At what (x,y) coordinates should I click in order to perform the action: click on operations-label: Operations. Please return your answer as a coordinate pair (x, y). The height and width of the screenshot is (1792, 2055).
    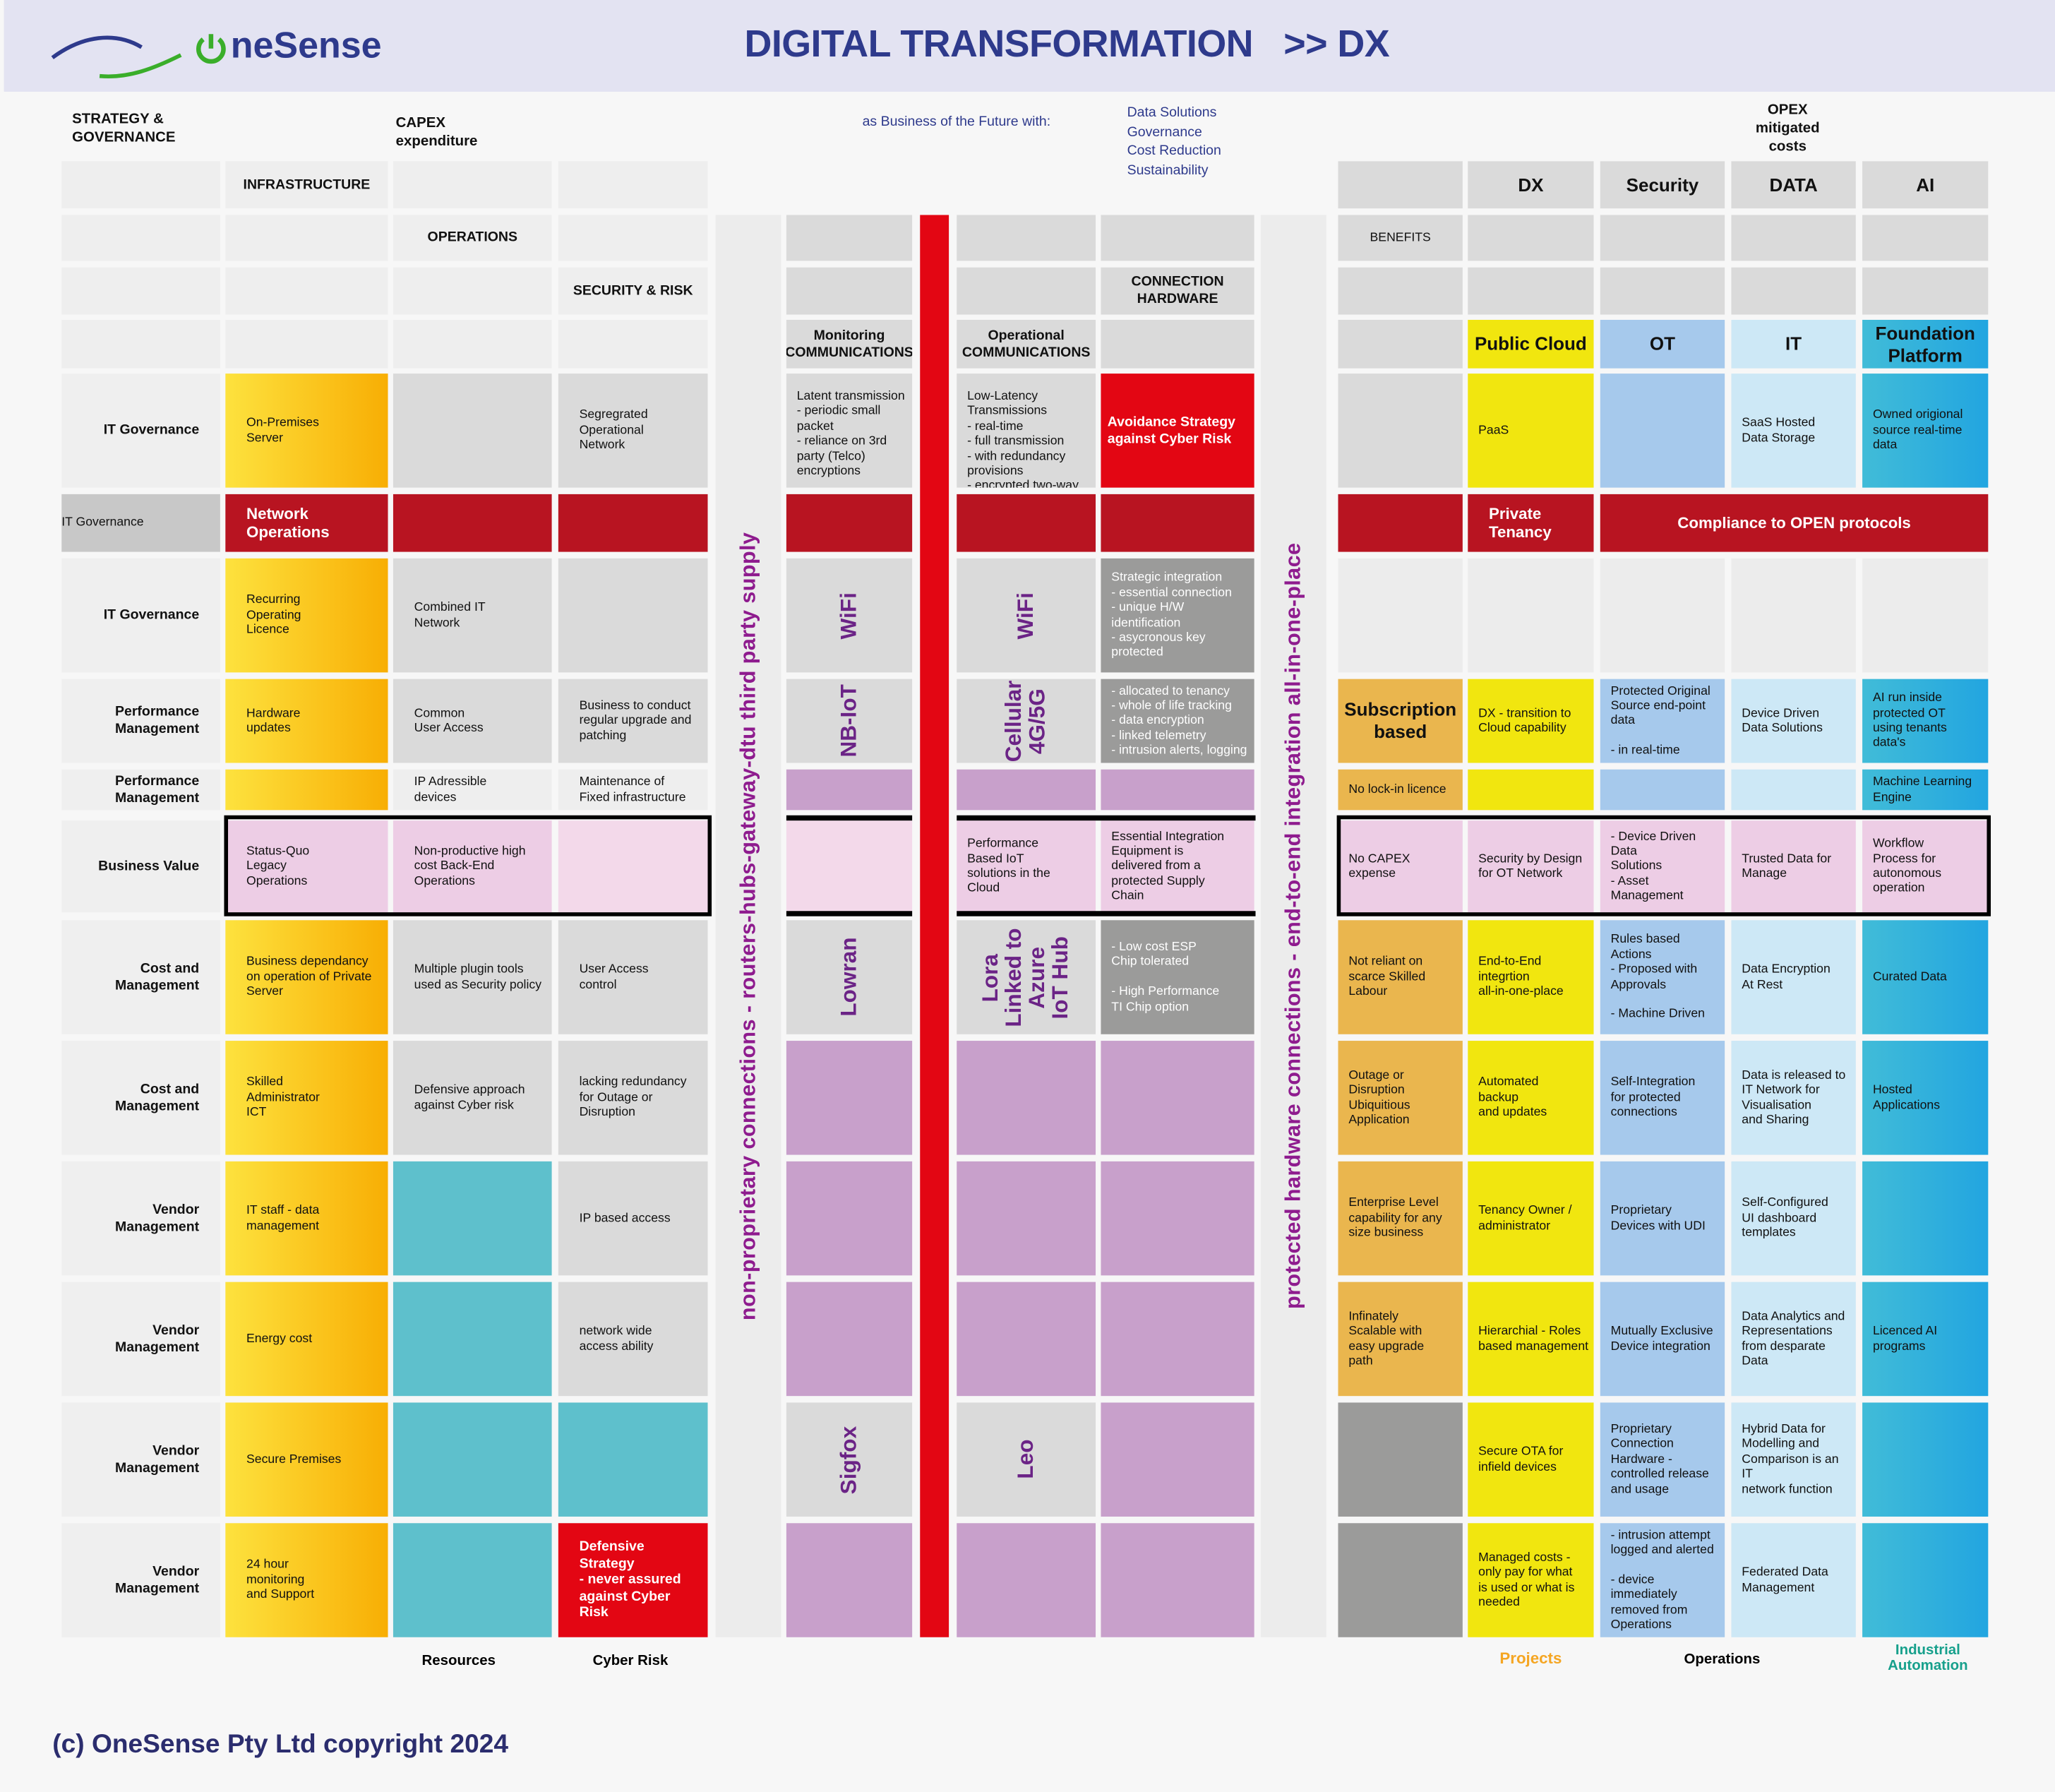
    Looking at the image, I should click on (1722, 1659).